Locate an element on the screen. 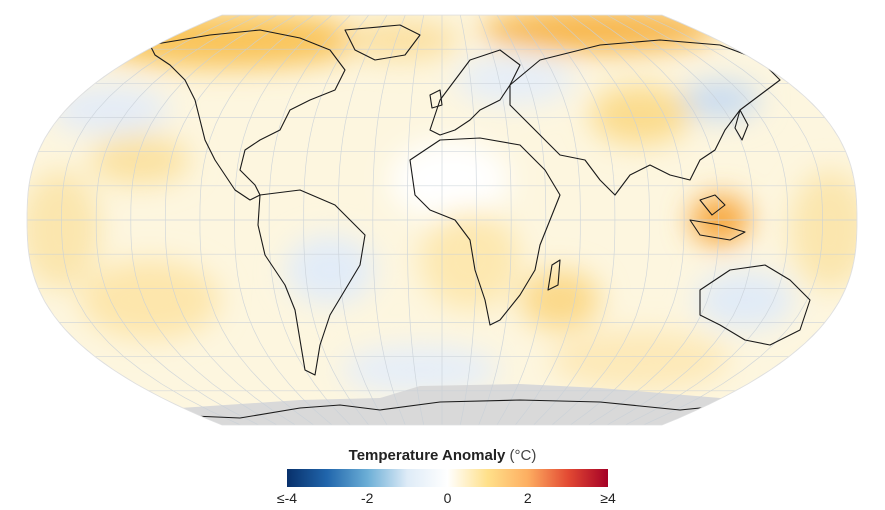  no-data-region is located at coordinates (455, 404).